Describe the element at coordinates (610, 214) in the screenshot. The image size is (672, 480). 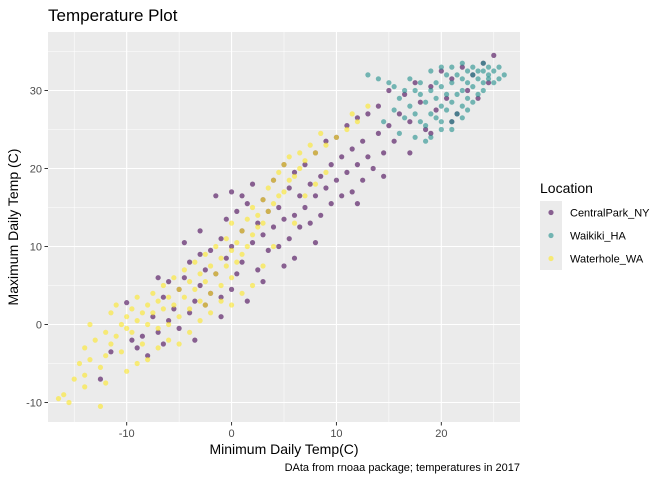
I see `legend-label: CentralPark_NY` at that location.